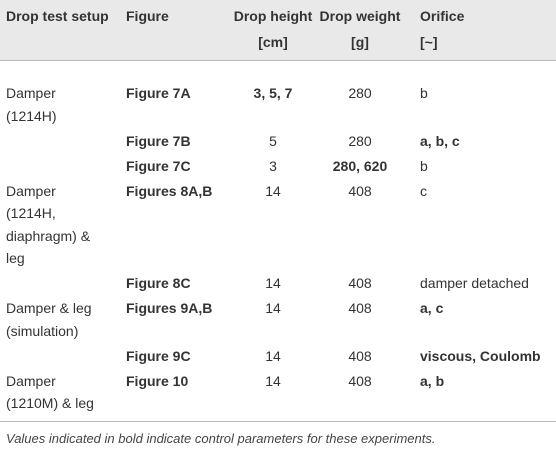 This screenshot has width=556, height=453. I want to click on table-cell: Damper & leg, so click(49, 308).